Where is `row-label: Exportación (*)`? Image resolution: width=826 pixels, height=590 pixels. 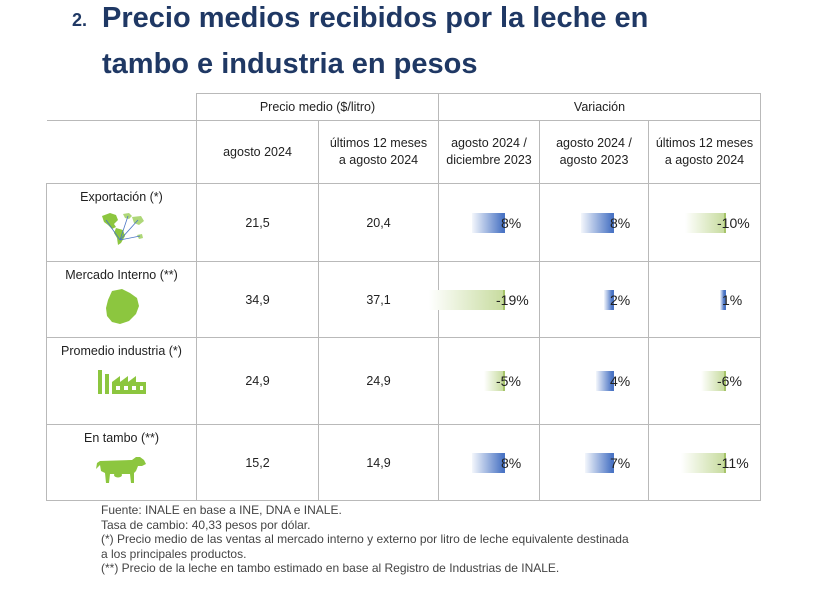 row-label: Exportación (*) is located at coordinates (121, 197).